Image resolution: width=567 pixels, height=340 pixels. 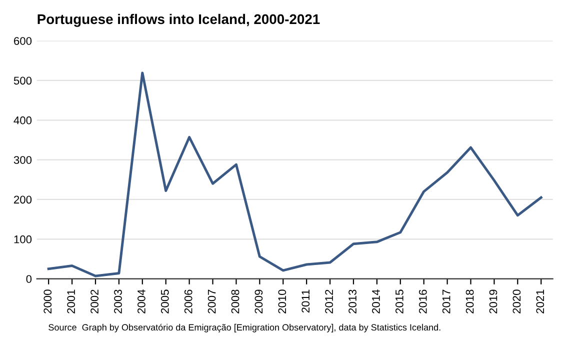 What do you see at coordinates (23, 120) in the screenshot?
I see `y-tick-label: 400` at bounding box center [23, 120].